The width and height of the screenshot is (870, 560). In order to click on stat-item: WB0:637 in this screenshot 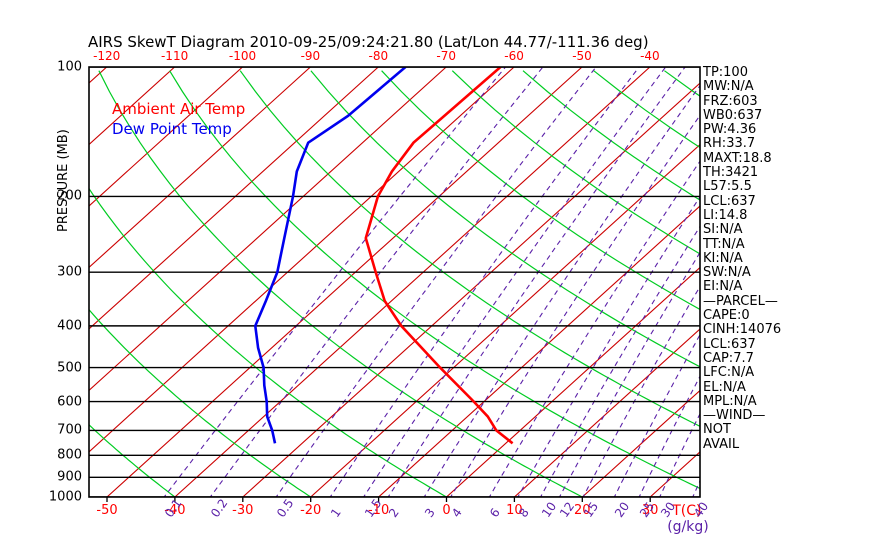, I will do `click(733, 115)`.